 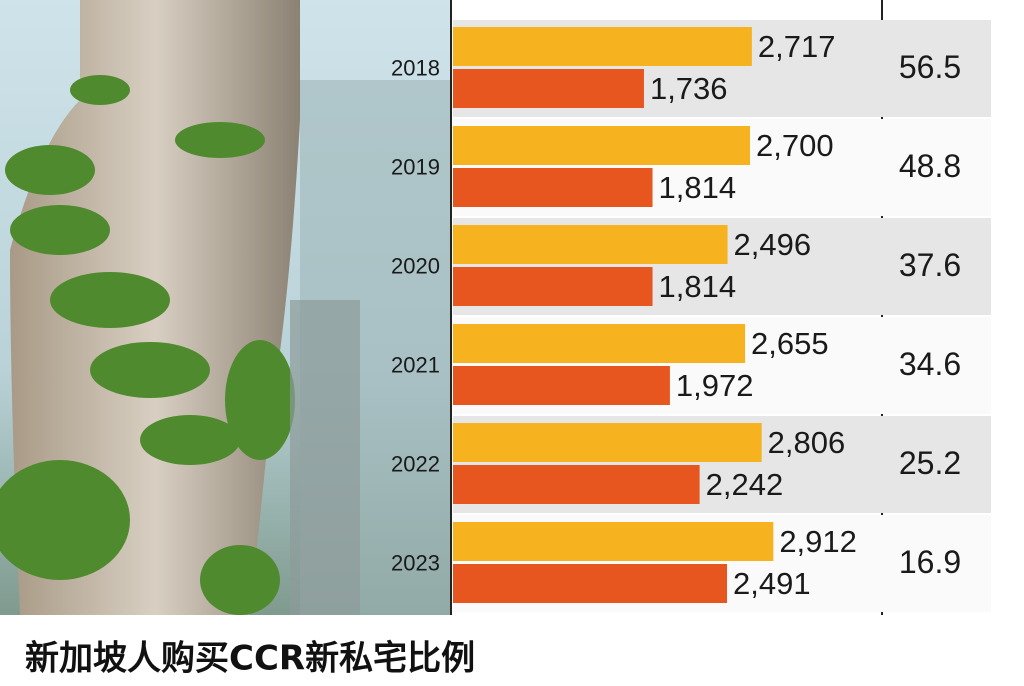 I want to click on ratio-label: 34.6, so click(x=930, y=364).